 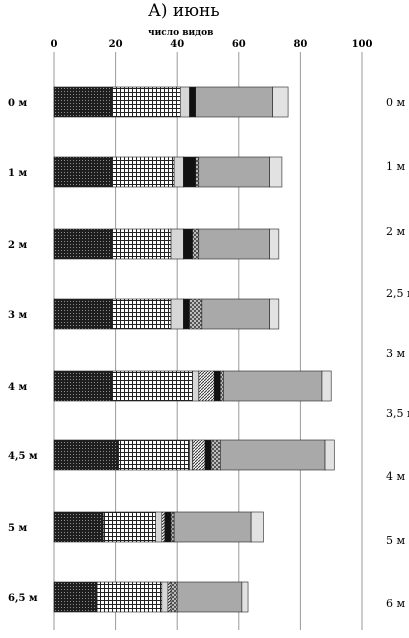 I want to click on x-tick-label: 60, so click(x=239, y=44).